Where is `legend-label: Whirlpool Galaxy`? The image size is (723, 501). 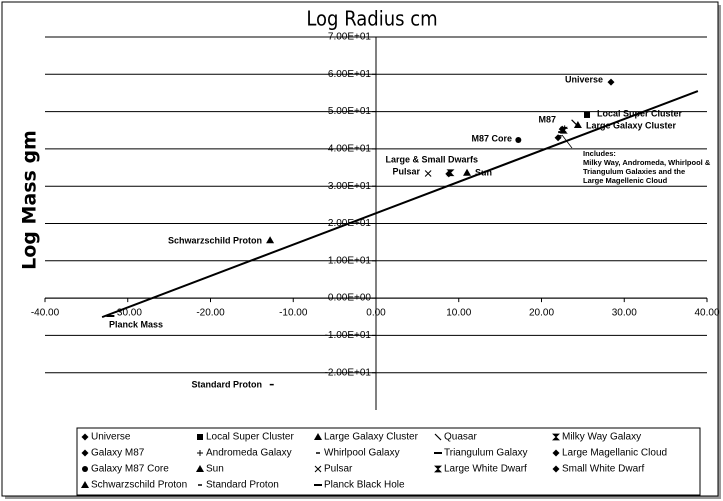 legend-label: Whirlpool Galaxy is located at coordinates (362, 453).